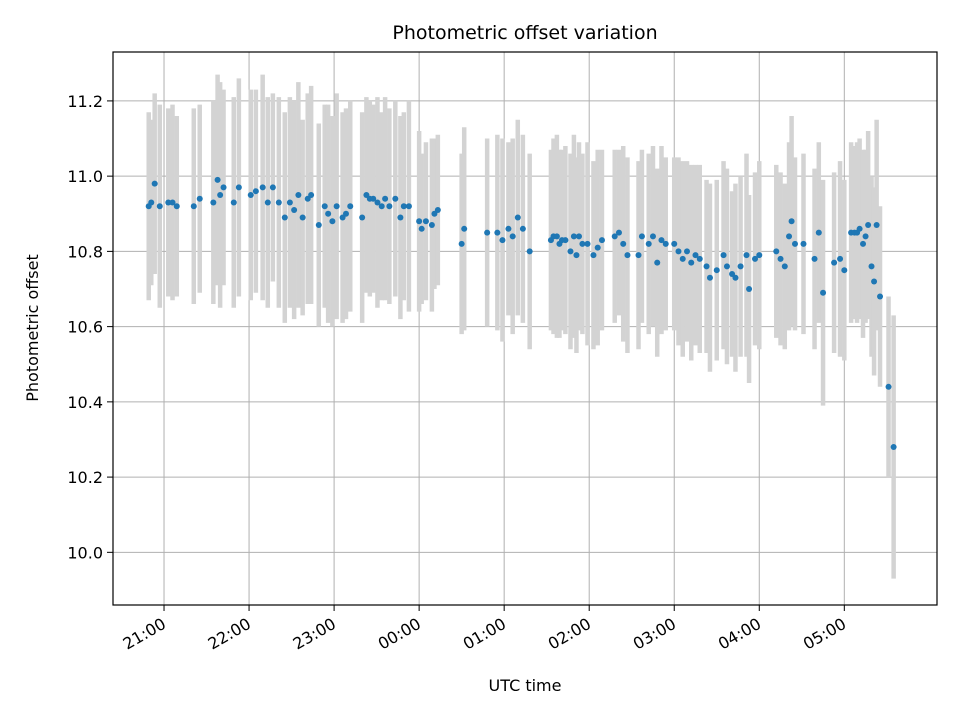 This screenshot has width=960, height=720. I want to click on y-tick-label: 10.0, so click(85, 552).